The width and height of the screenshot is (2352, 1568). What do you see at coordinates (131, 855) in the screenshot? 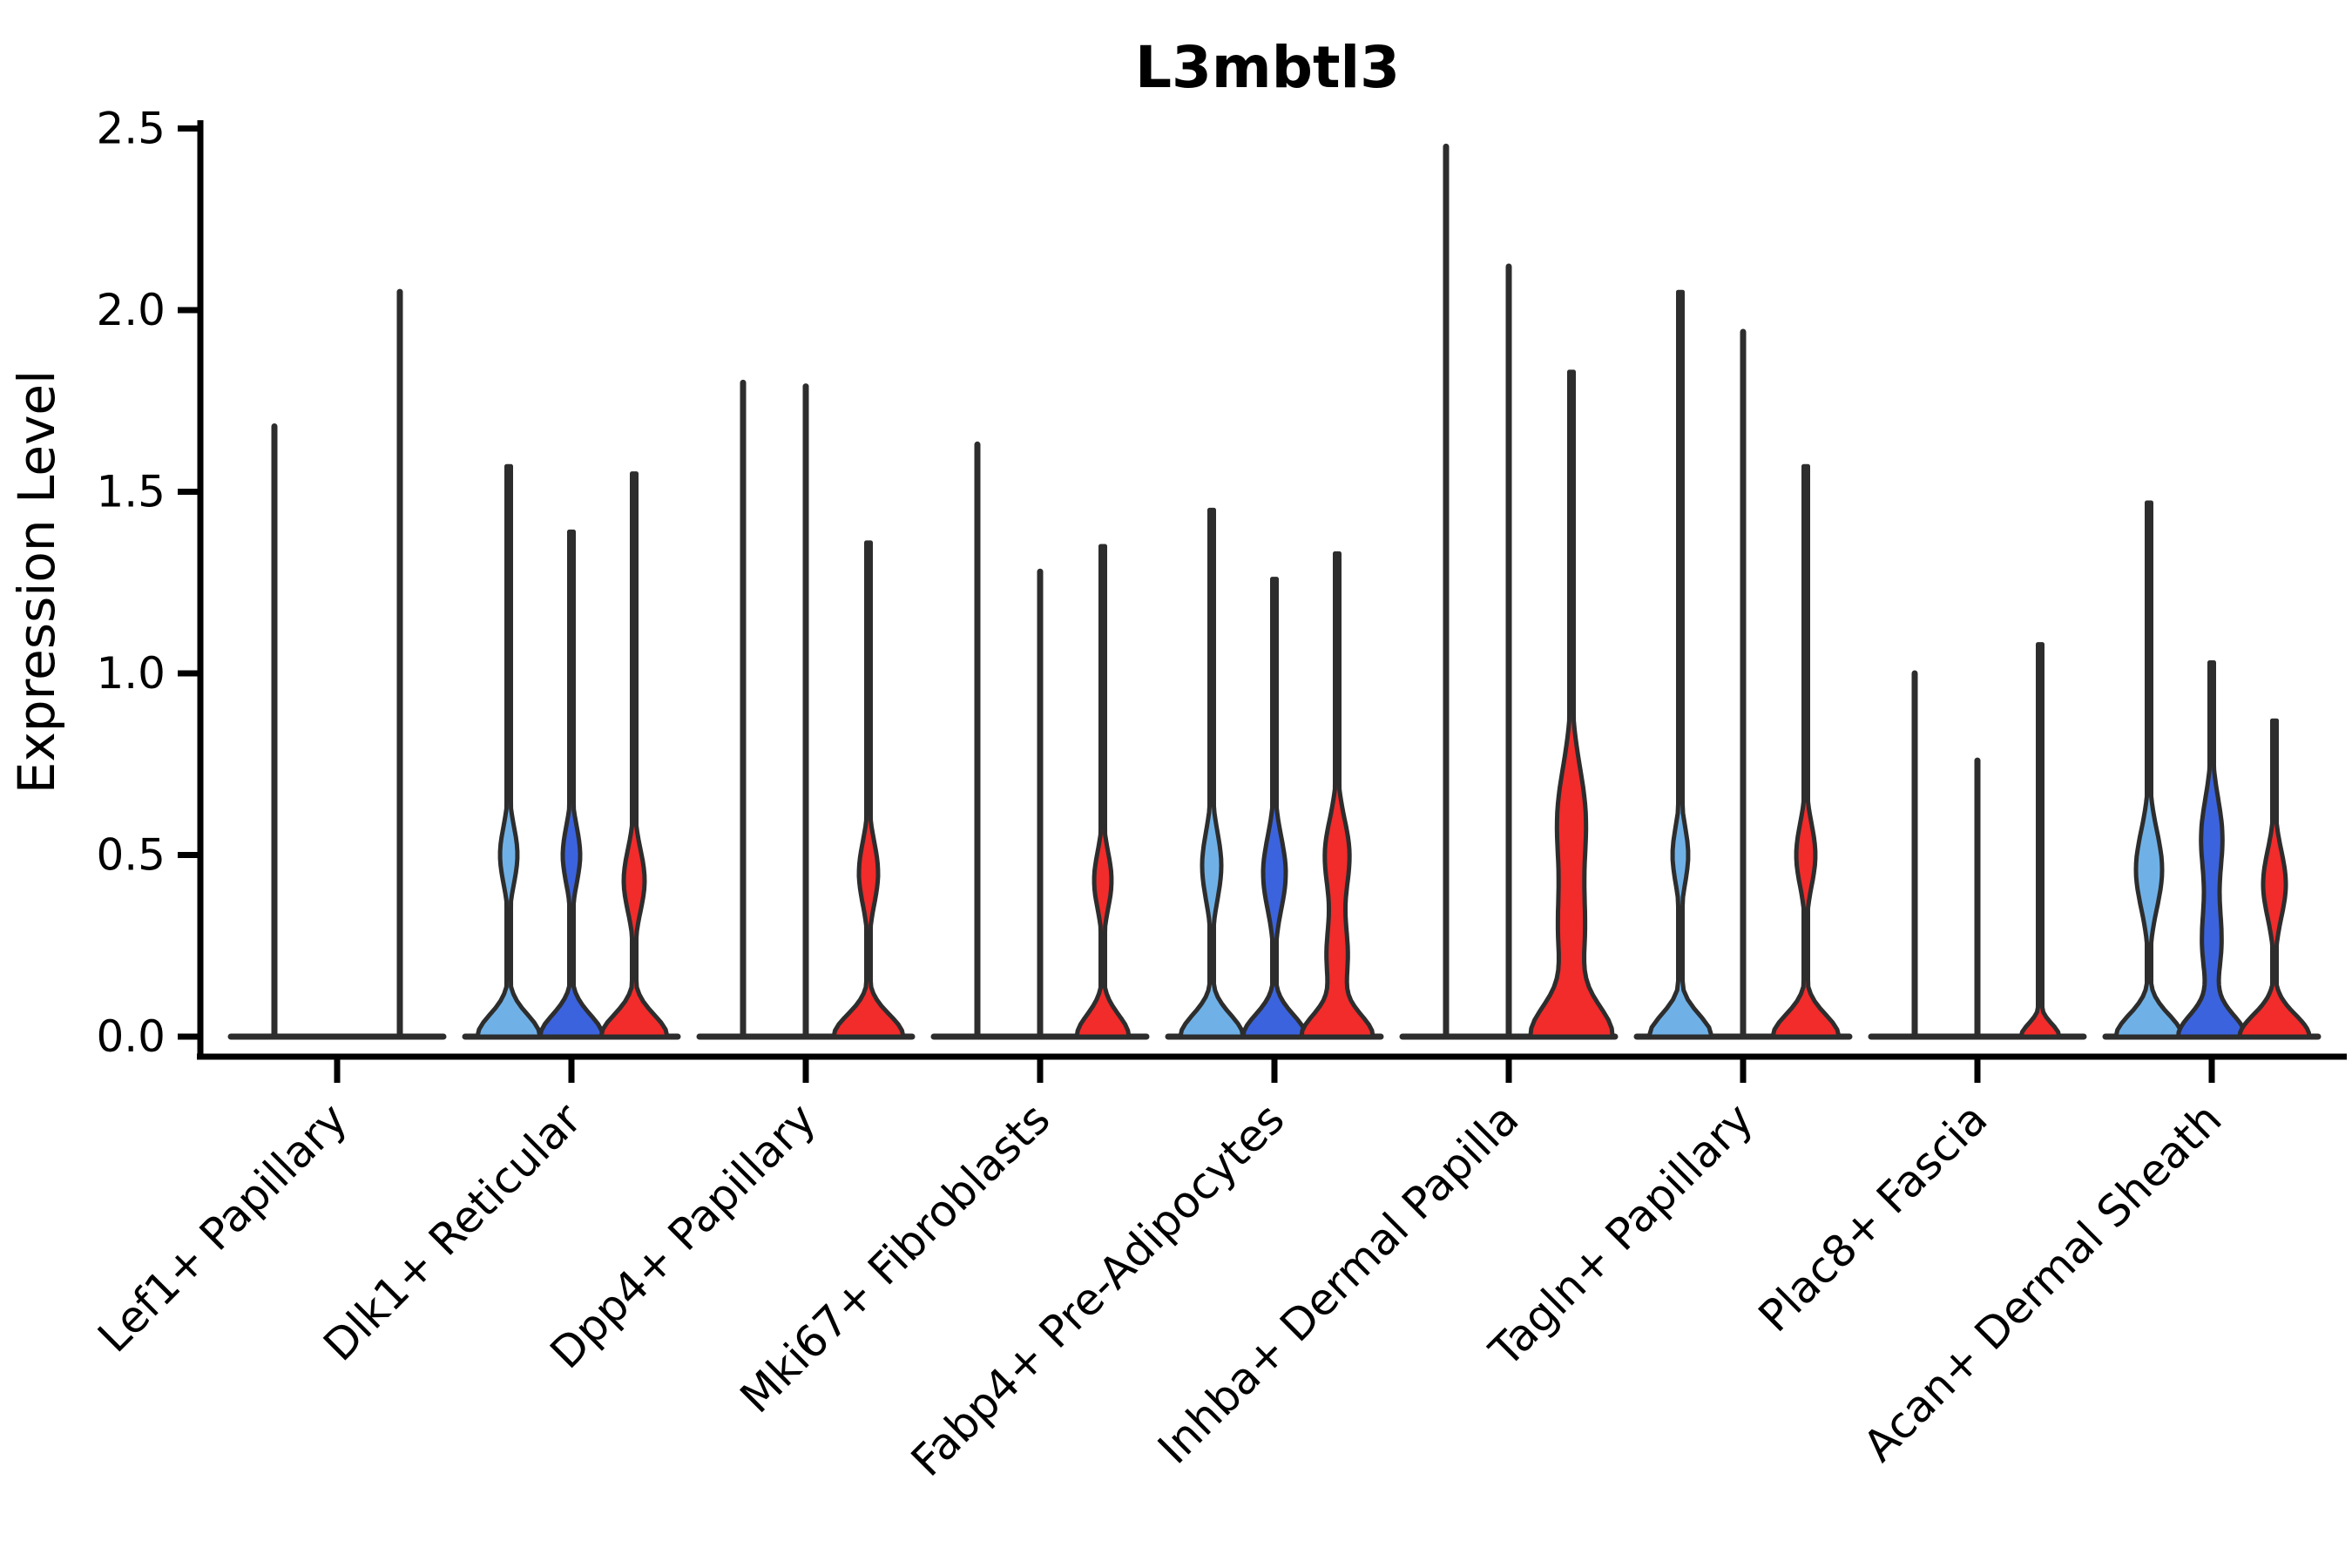
I see `y-tick-label: 0.5` at bounding box center [131, 855].